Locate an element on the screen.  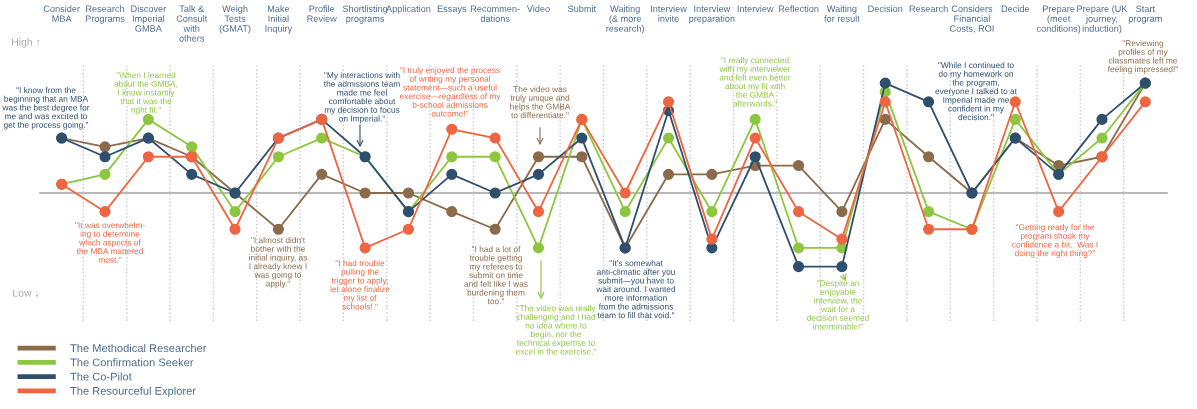
legend-label: The Confirmation Seeker is located at coordinates (132, 362).